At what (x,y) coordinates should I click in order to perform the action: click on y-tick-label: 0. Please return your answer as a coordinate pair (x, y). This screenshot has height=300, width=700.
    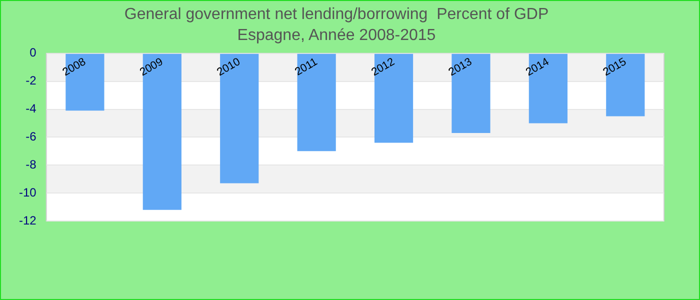
    Looking at the image, I should click on (33, 53).